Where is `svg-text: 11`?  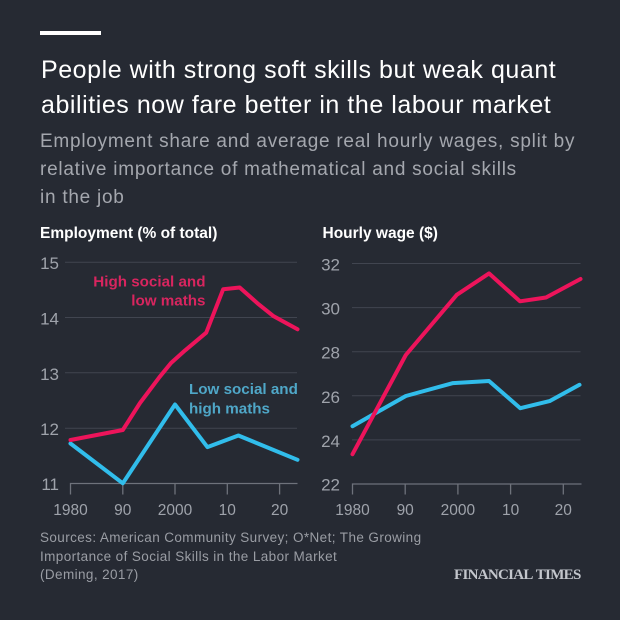 svg-text: 11 is located at coordinates (50, 484).